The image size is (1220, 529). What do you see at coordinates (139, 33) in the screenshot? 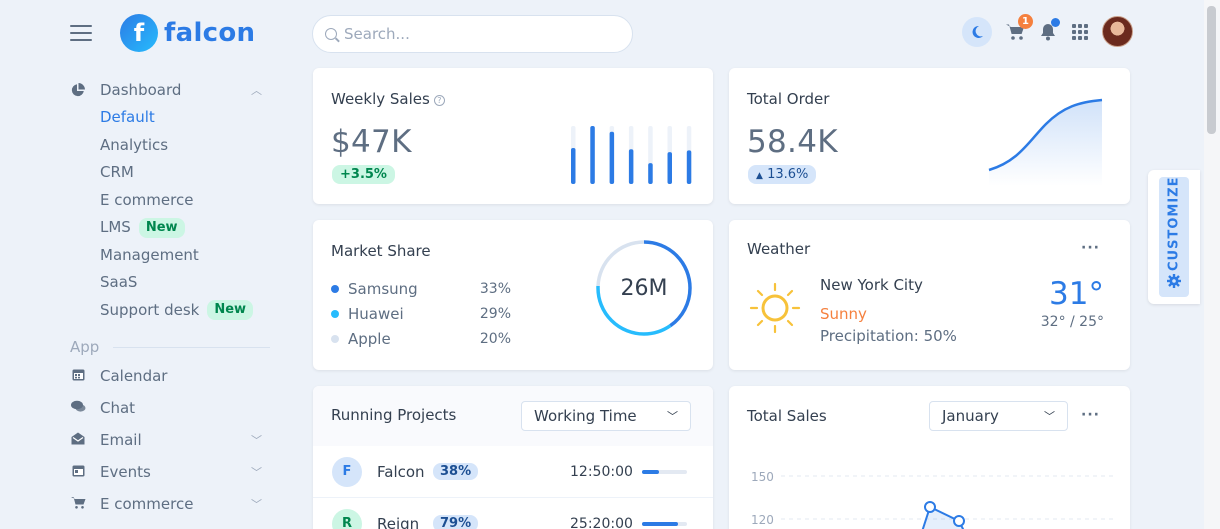
I see `falcon-logo-icon: f` at bounding box center [139, 33].